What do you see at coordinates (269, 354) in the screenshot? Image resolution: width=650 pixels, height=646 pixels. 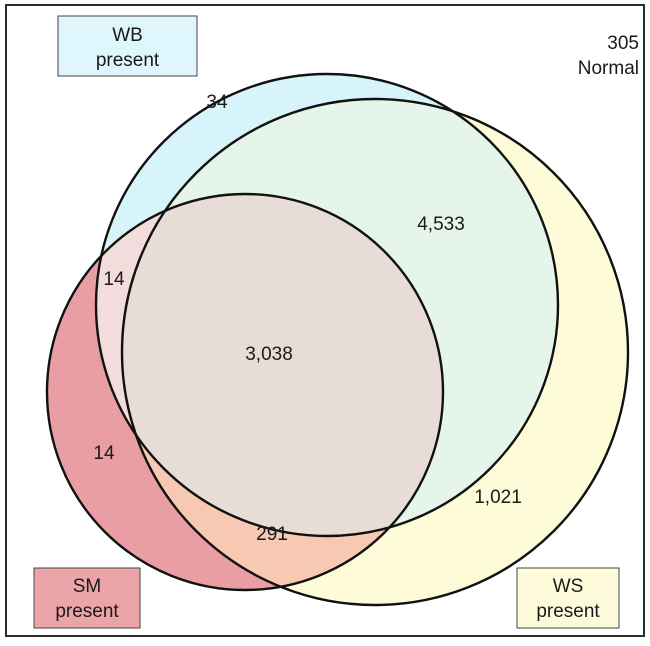 I see `region-all-three-count: 3,038` at bounding box center [269, 354].